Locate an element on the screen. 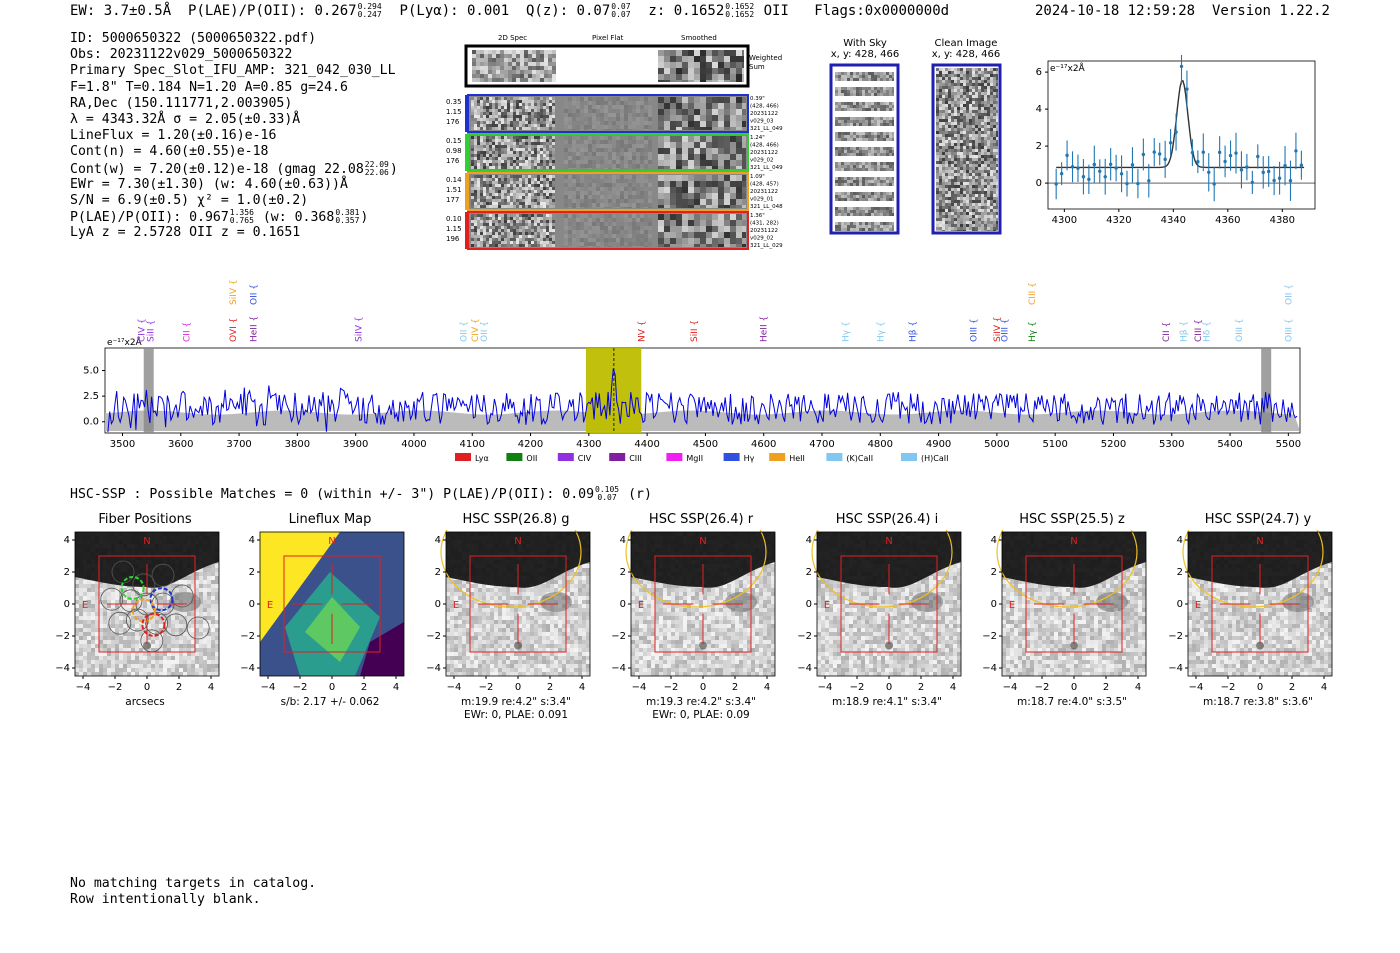 The image size is (1400, 953). hsc-band: (r) is located at coordinates (640, 494).